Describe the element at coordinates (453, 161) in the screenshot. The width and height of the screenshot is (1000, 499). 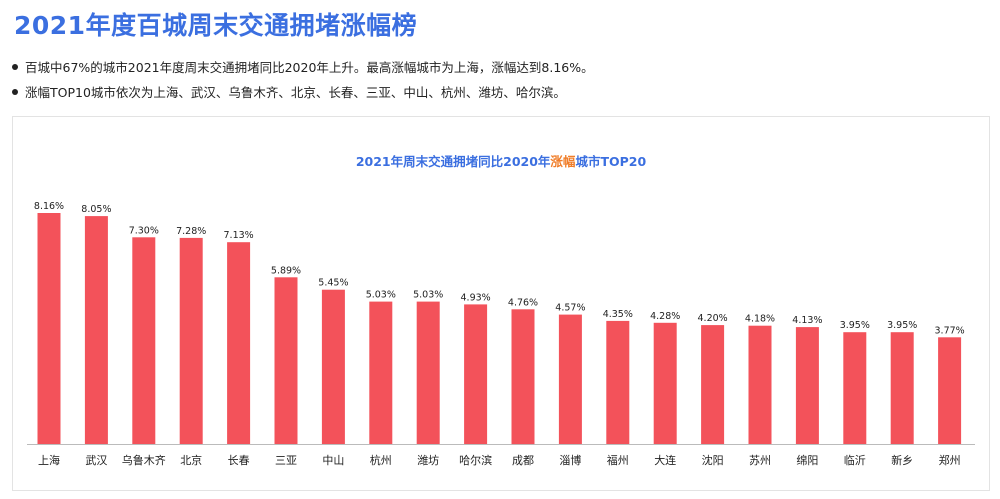
I see `chart-title-text: 2021年周末交通拥堵同比2020年` at that location.